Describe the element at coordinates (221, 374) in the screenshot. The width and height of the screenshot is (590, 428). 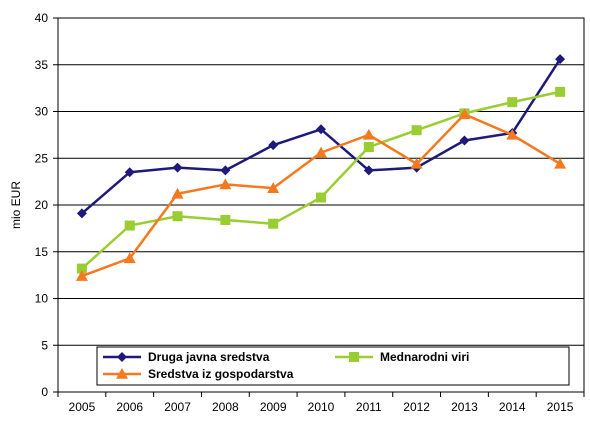
I see `legend-label: Sredstva iz gospodarstva` at that location.